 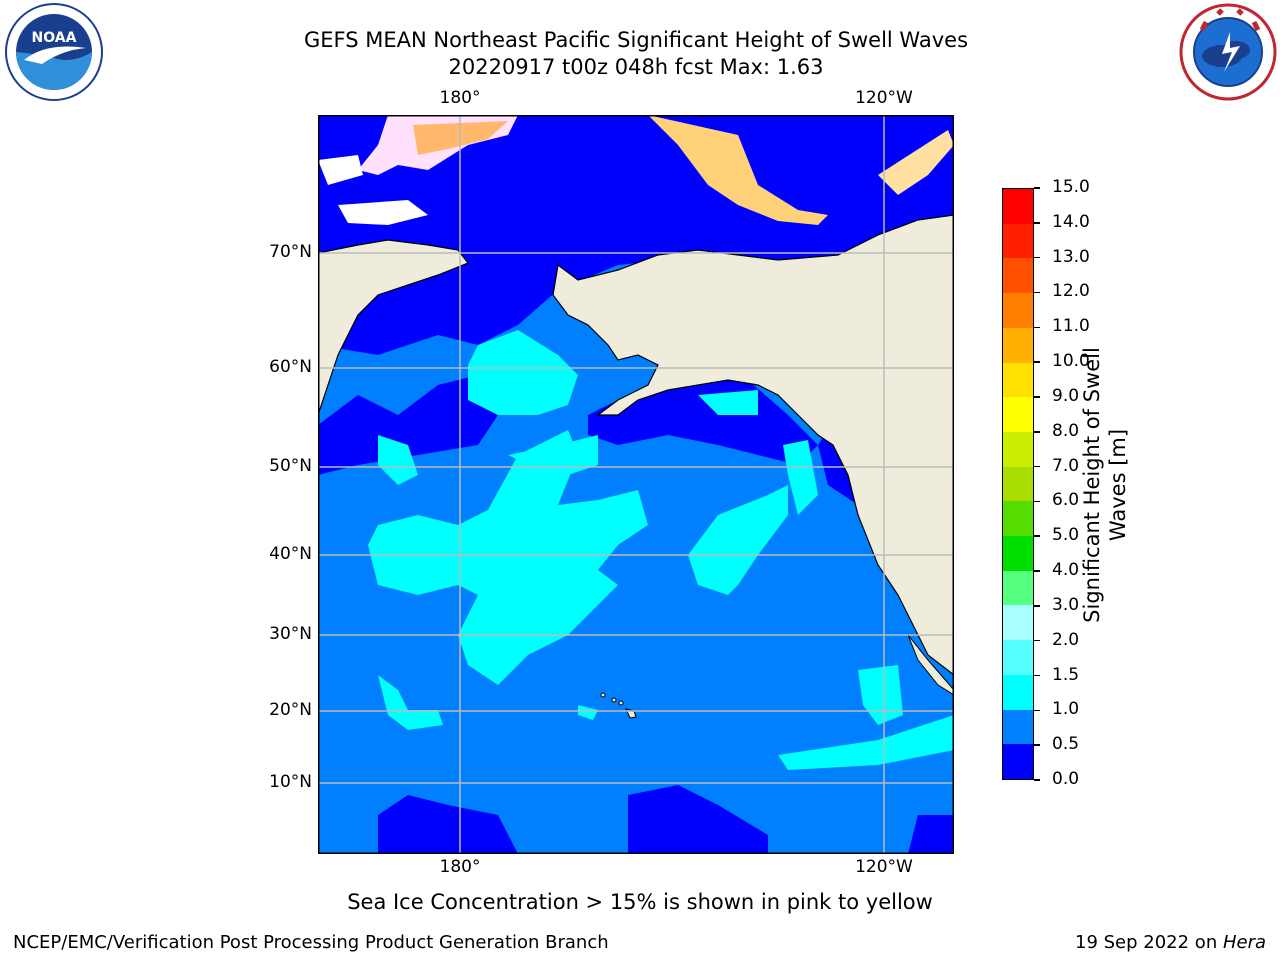 I want to click on swell-patch-east, so click(x=738, y=540).